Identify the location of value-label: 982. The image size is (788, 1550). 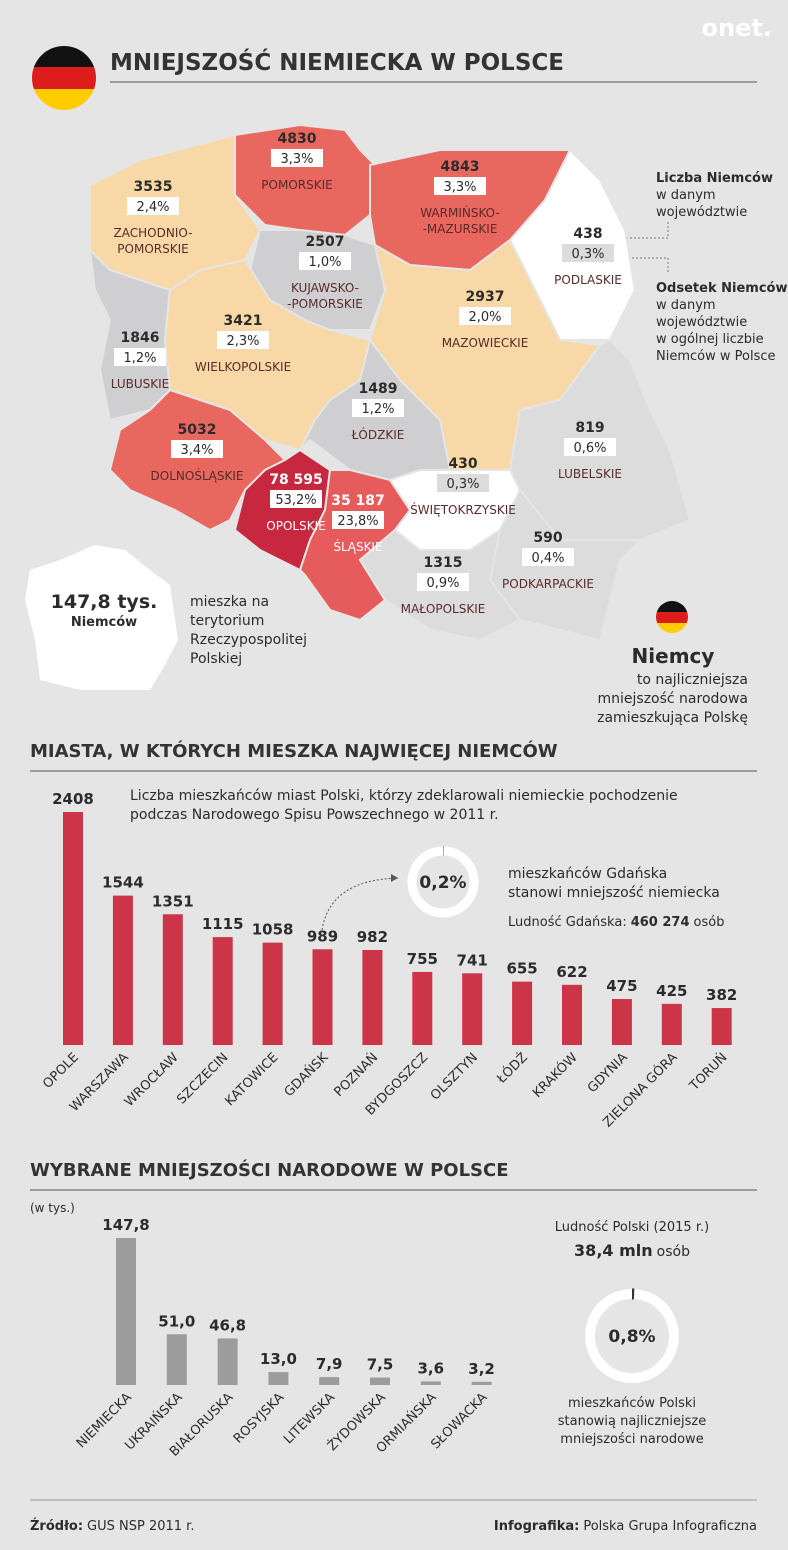
(372, 937).